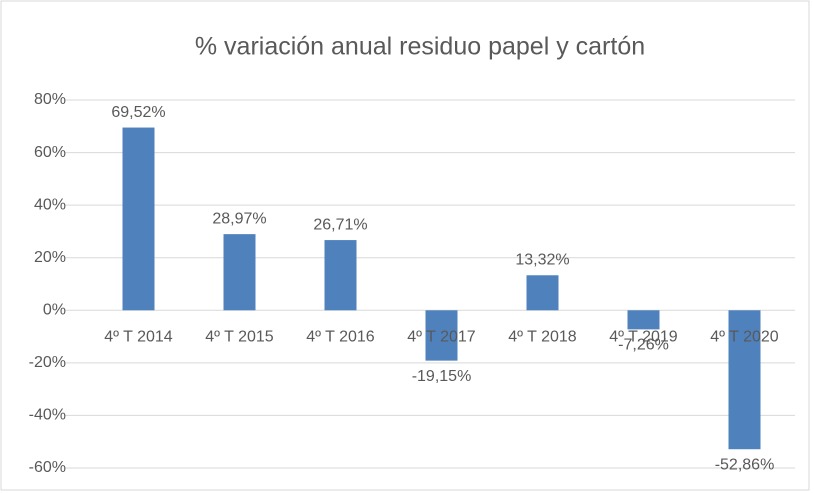  Describe the element at coordinates (138, 337) in the screenshot. I see `x-tick-label: 4º T 2014` at that location.